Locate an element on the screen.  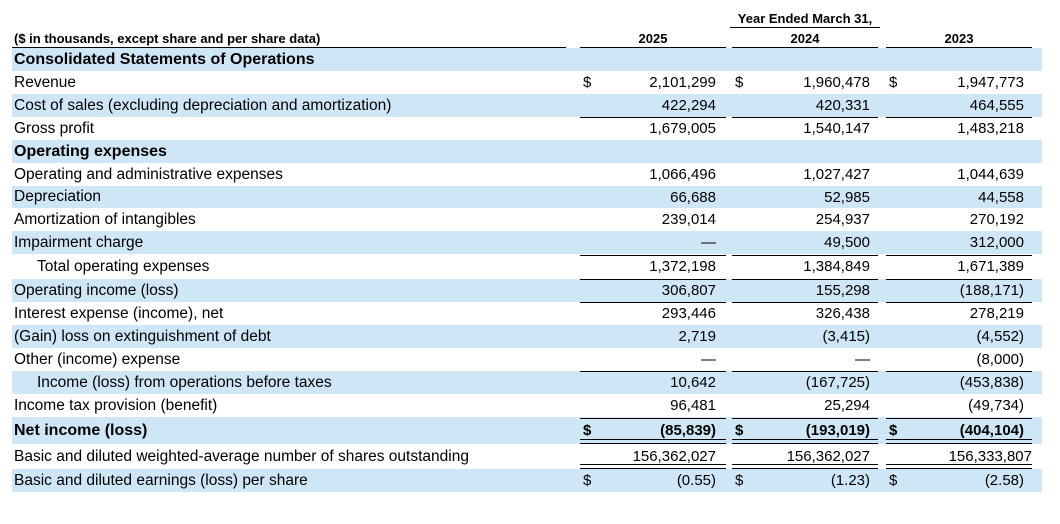
row-label: Net income (loss) is located at coordinates (81, 430).